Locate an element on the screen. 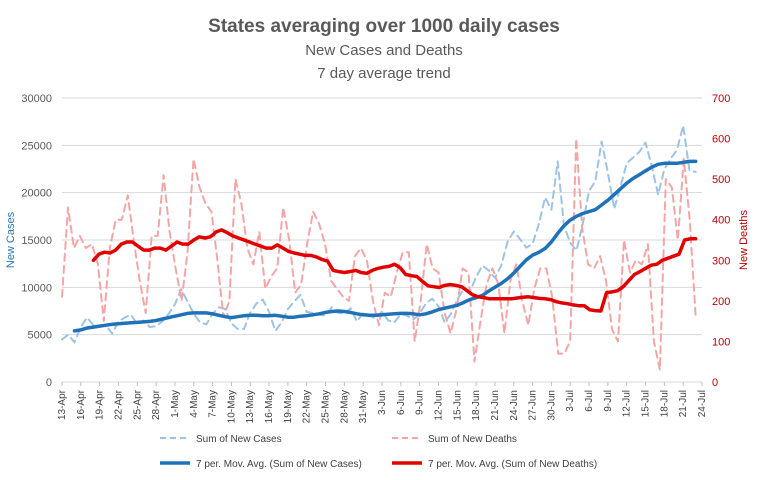 The image size is (768, 480). x-tick-label: 19-May is located at coordinates (288, 406).